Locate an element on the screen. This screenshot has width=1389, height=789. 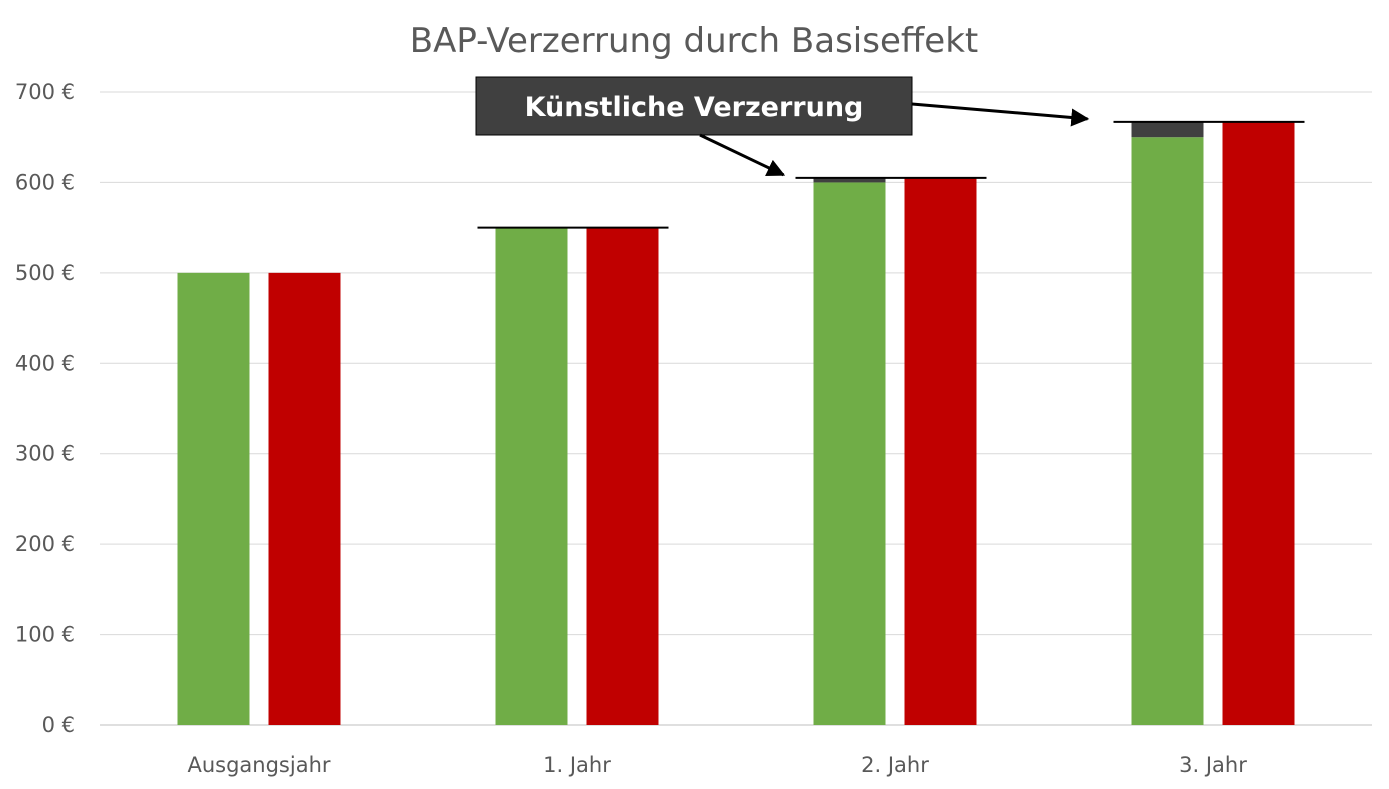
annotation: Künstliche Verzerrung is located at coordinates (782, 126).